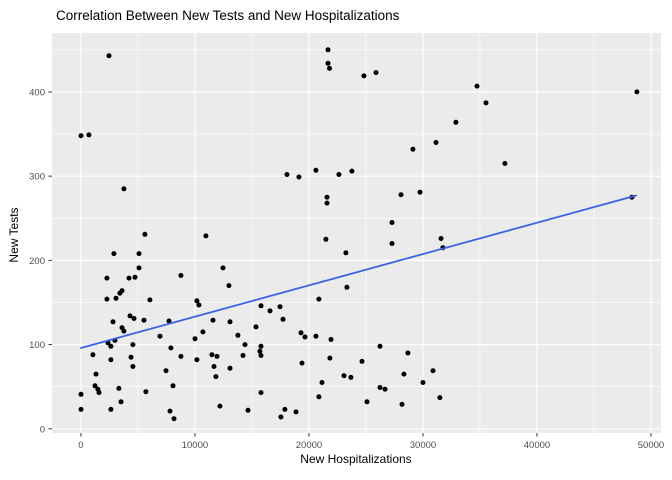 This screenshot has height=480, width=672. Describe the element at coordinates (42, 429) in the screenshot. I see `y-tick-label: 0` at that location.